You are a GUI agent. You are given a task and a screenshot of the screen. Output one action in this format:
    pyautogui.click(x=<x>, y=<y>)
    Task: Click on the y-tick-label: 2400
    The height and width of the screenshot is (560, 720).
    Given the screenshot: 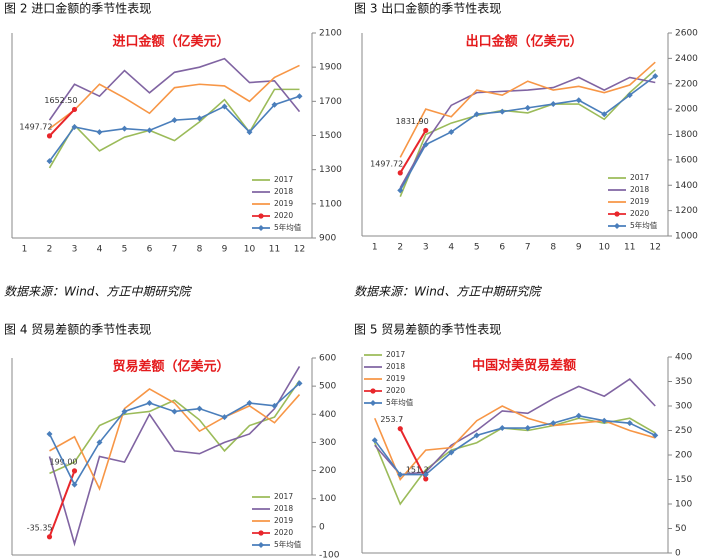 What is the action you would take?
    pyautogui.click(x=686, y=59)
    